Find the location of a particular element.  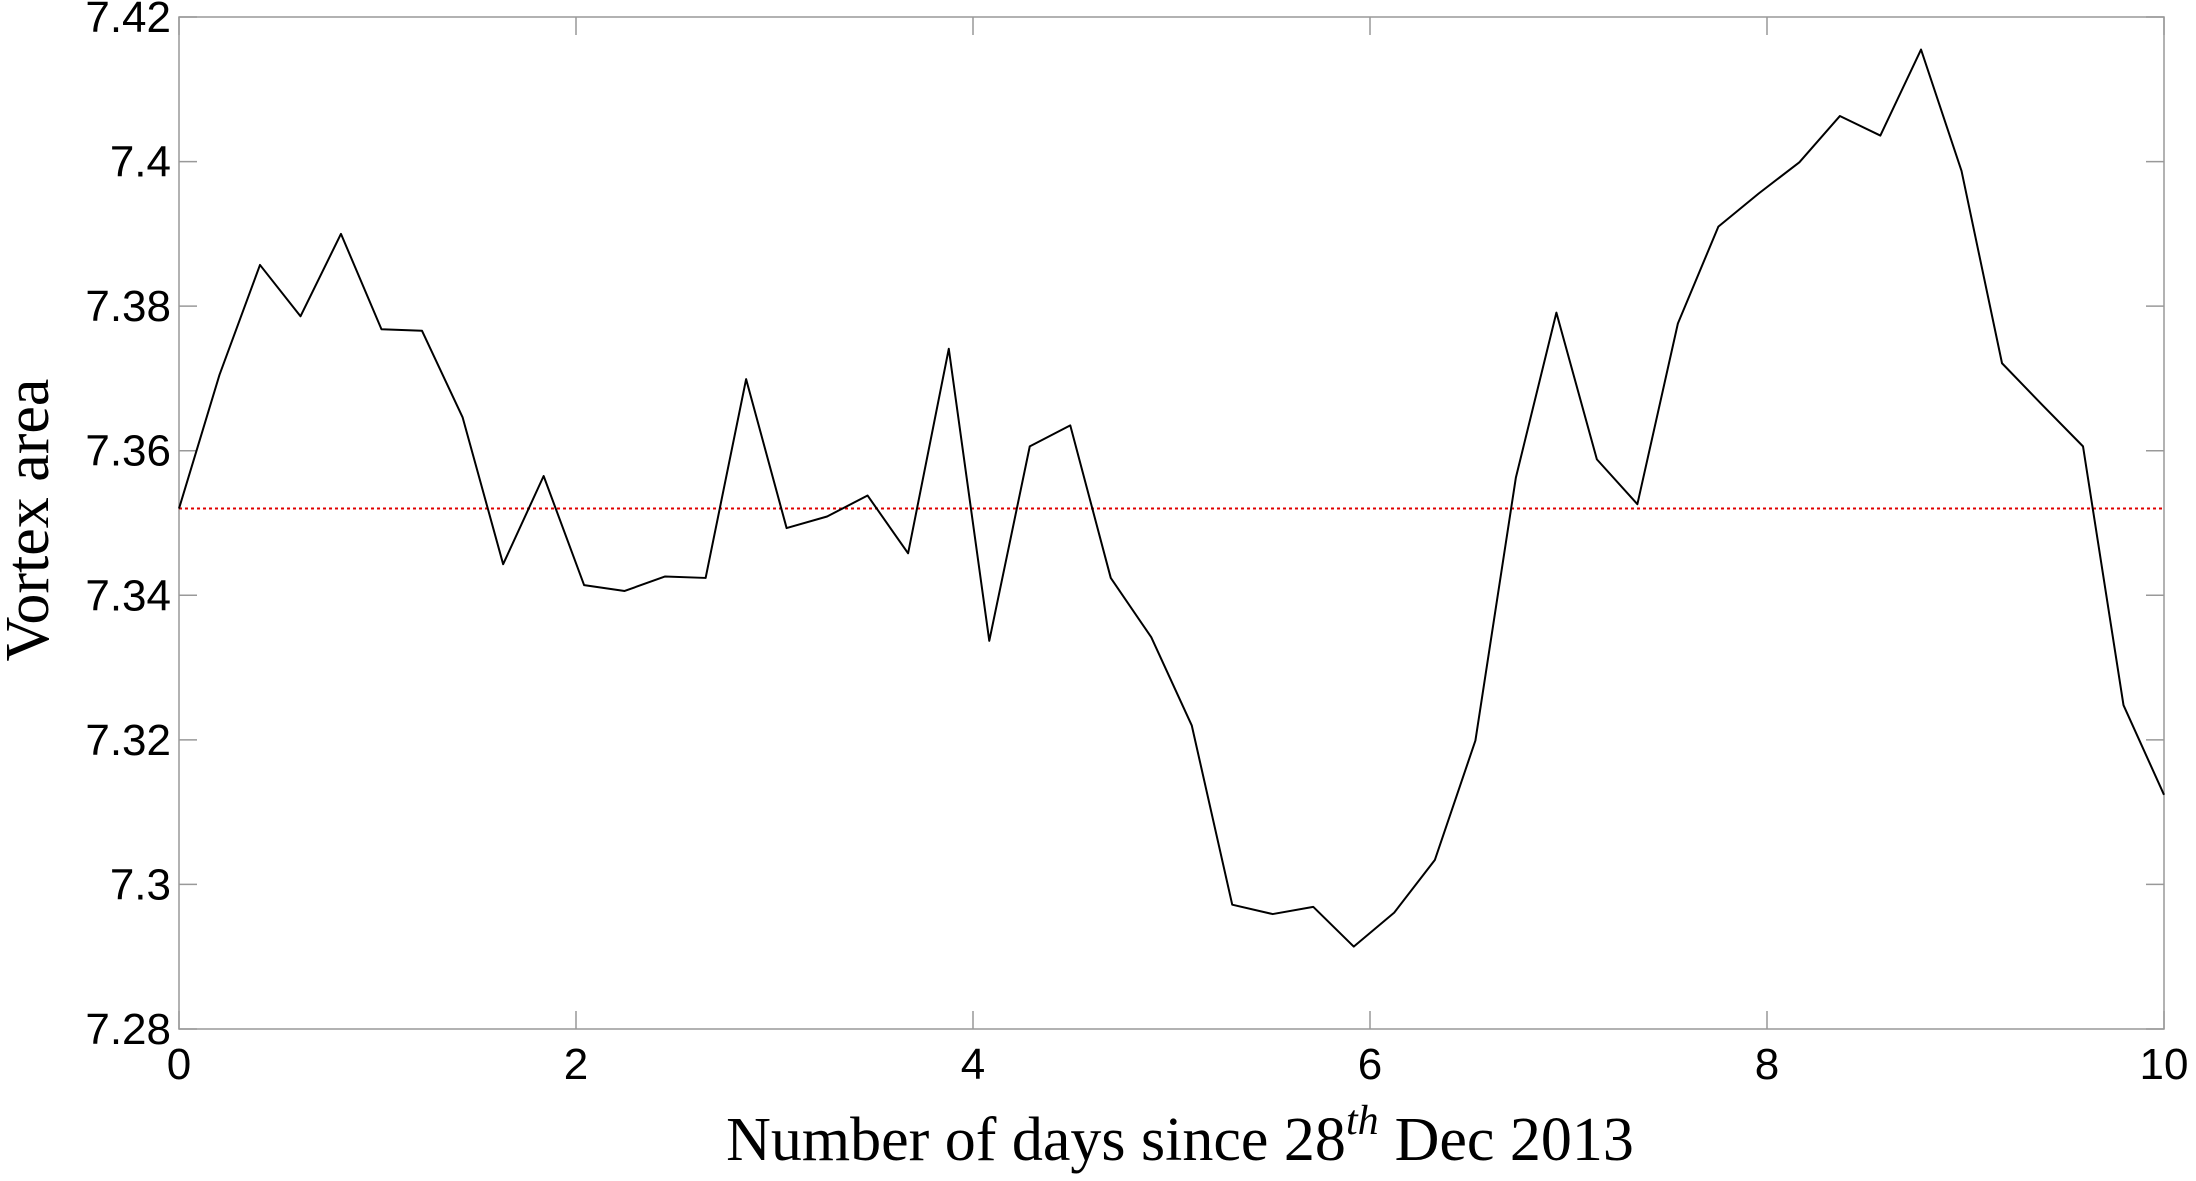

y-tick-label: 7.36 is located at coordinates (128, 451).